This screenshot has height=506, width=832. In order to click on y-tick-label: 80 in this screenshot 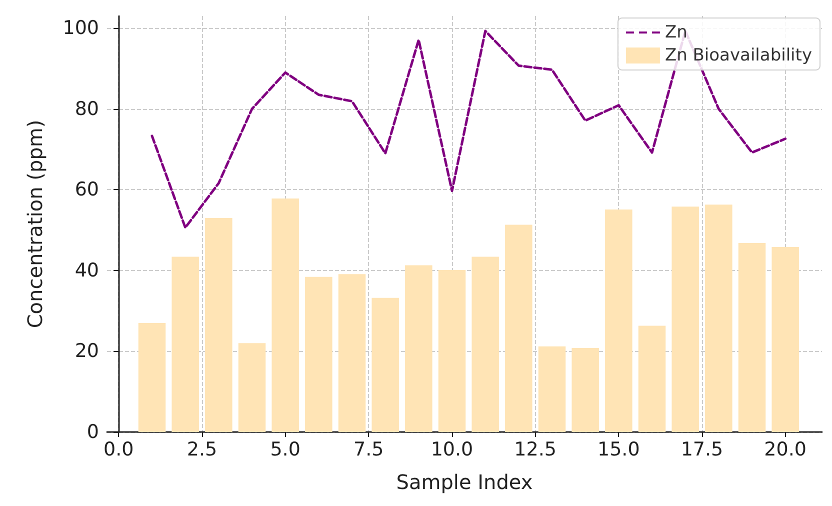, I will do `click(86, 109)`.